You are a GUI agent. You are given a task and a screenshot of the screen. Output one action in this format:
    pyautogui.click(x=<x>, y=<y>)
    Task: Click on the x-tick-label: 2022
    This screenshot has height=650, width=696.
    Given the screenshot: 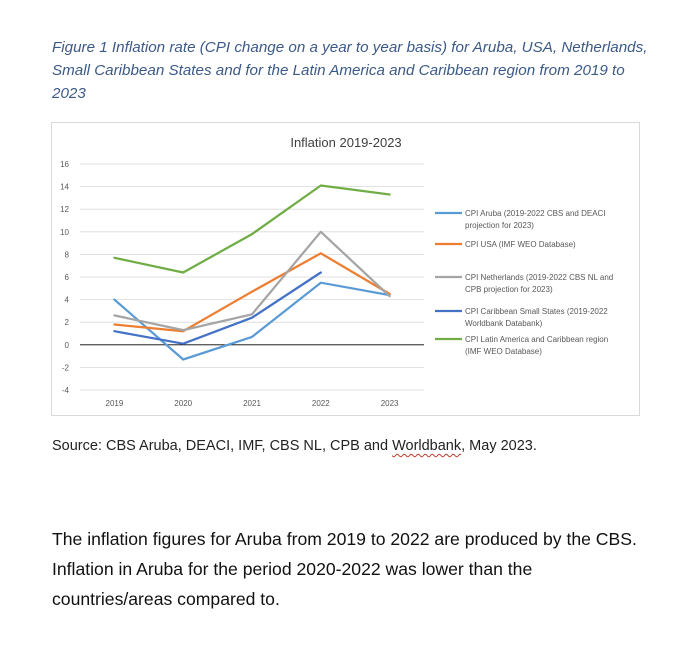 What is the action you would take?
    pyautogui.click(x=321, y=403)
    